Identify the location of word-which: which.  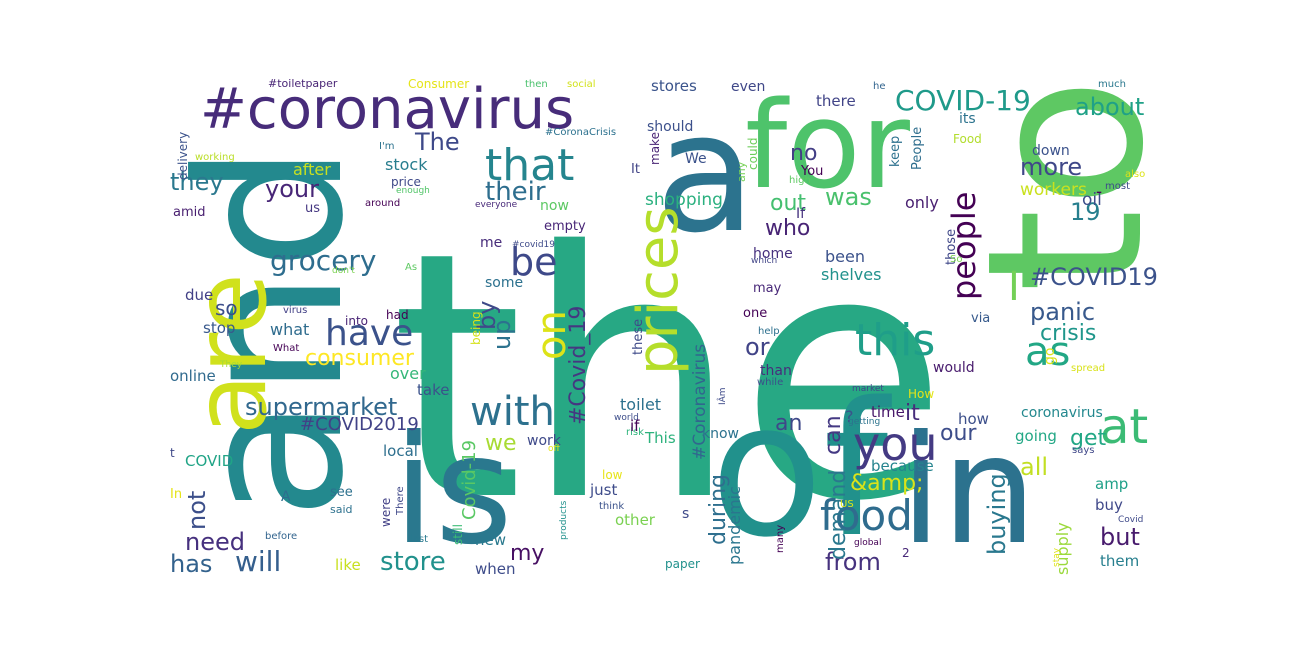
(764, 261).